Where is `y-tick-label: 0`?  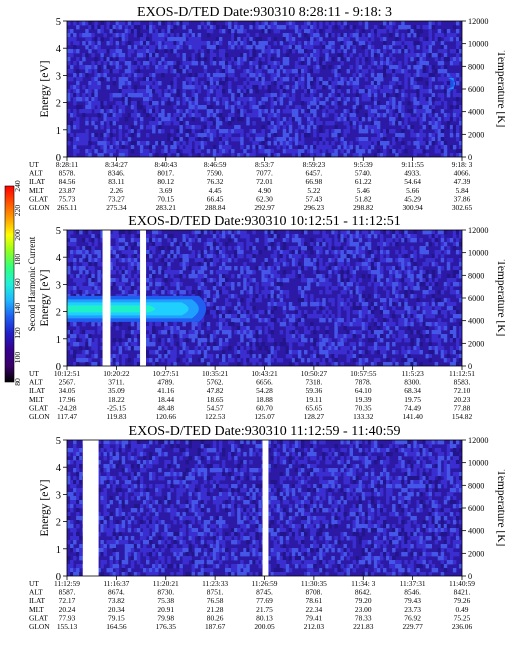 y-tick-label: 0 is located at coordinates (58, 158).